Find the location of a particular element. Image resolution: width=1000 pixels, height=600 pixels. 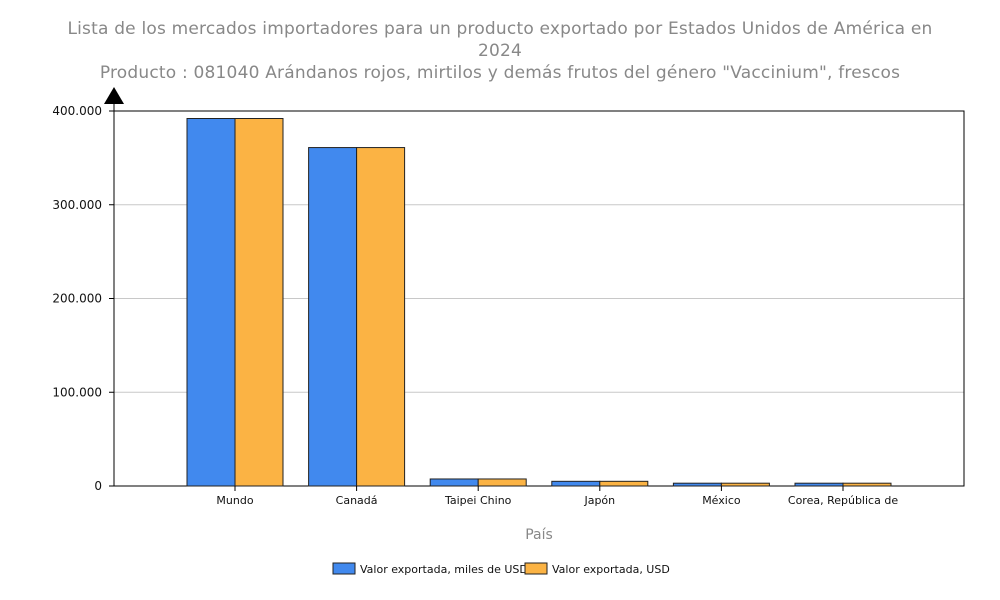

y-tick-label: 300.000 is located at coordinates (77, 205).